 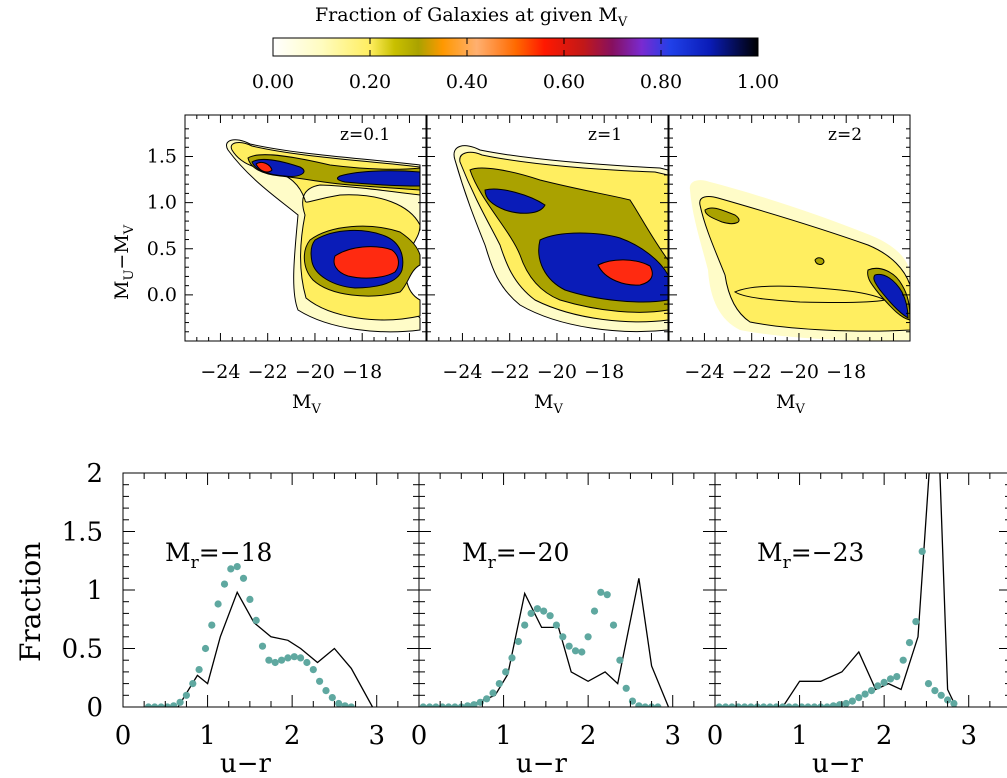 I want to click on hist-panel-2-series, so click(x=836, y=590).